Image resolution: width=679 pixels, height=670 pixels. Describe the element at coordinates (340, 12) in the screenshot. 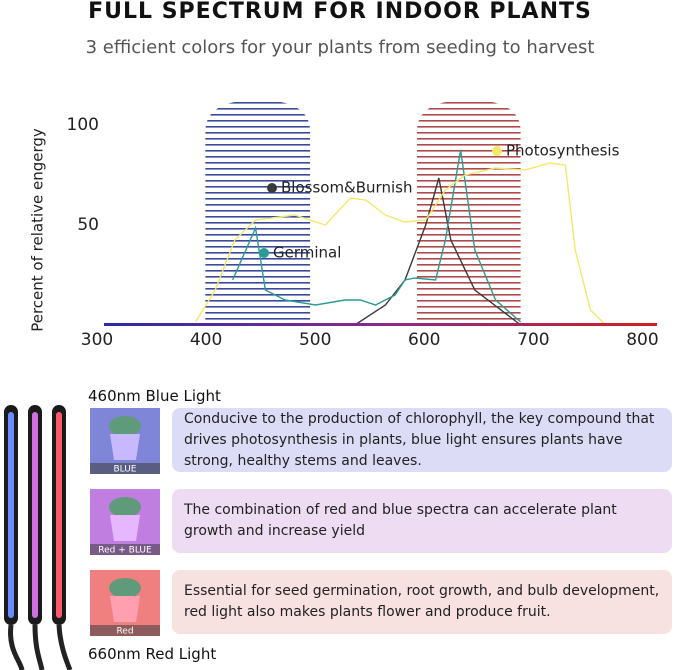

I see `title: FULL SPECTRUM FOR INDOOR PLANTS` at that location.